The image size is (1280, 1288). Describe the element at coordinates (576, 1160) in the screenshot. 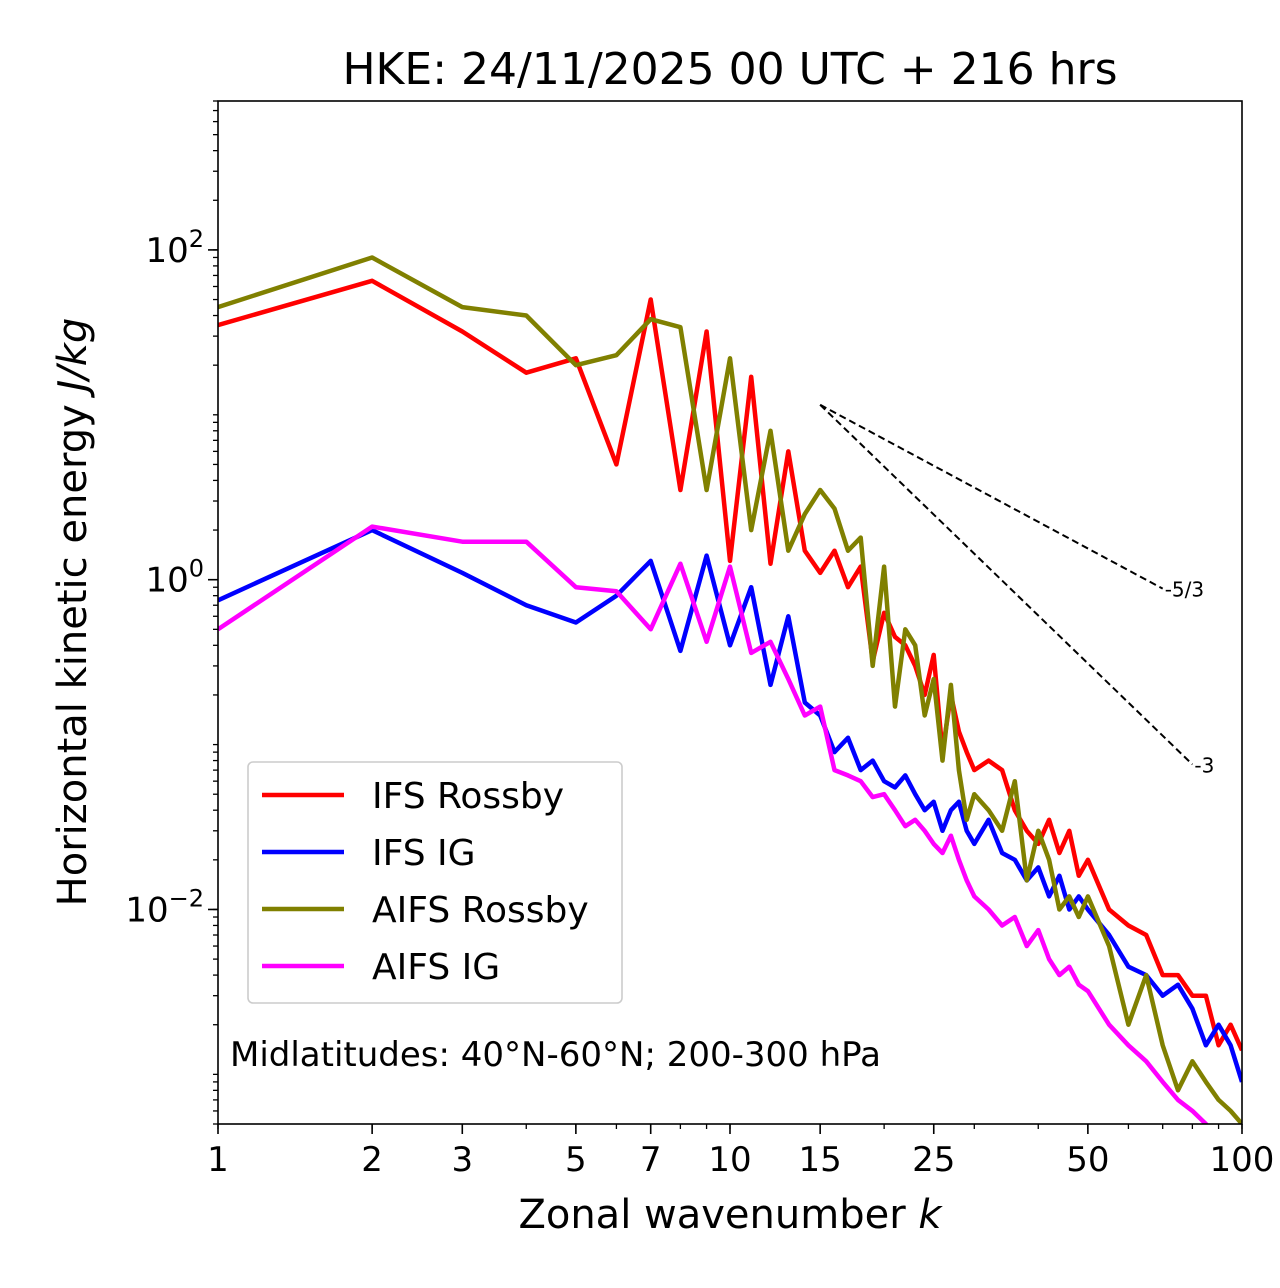

I see `x-tick-label: 5` at that location.